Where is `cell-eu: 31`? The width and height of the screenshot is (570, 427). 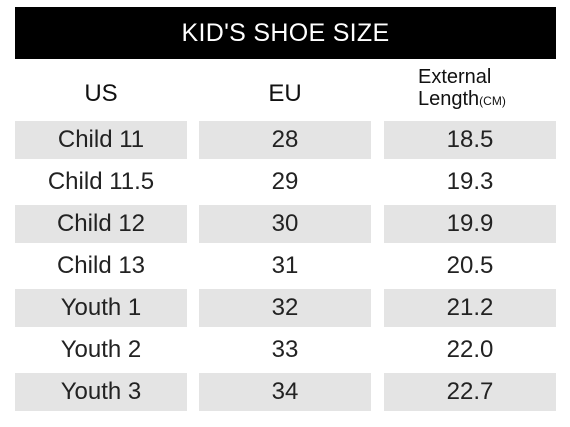 cell-eu: 31 is located at coordinates (285, 265).